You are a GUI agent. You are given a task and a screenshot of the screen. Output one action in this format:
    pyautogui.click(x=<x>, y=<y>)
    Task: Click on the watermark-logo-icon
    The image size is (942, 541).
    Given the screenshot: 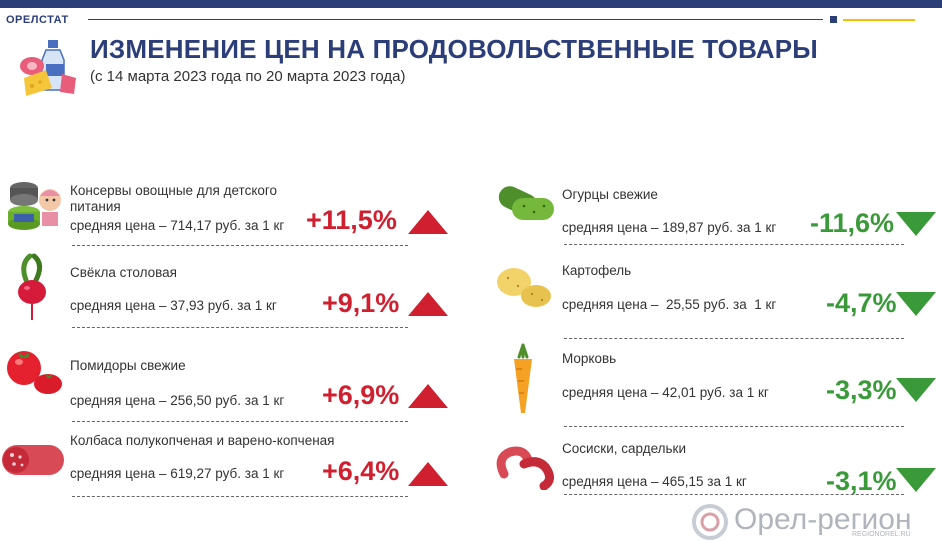 What is the action you would take?
    pyautogui.click(x=710, y=522)
    